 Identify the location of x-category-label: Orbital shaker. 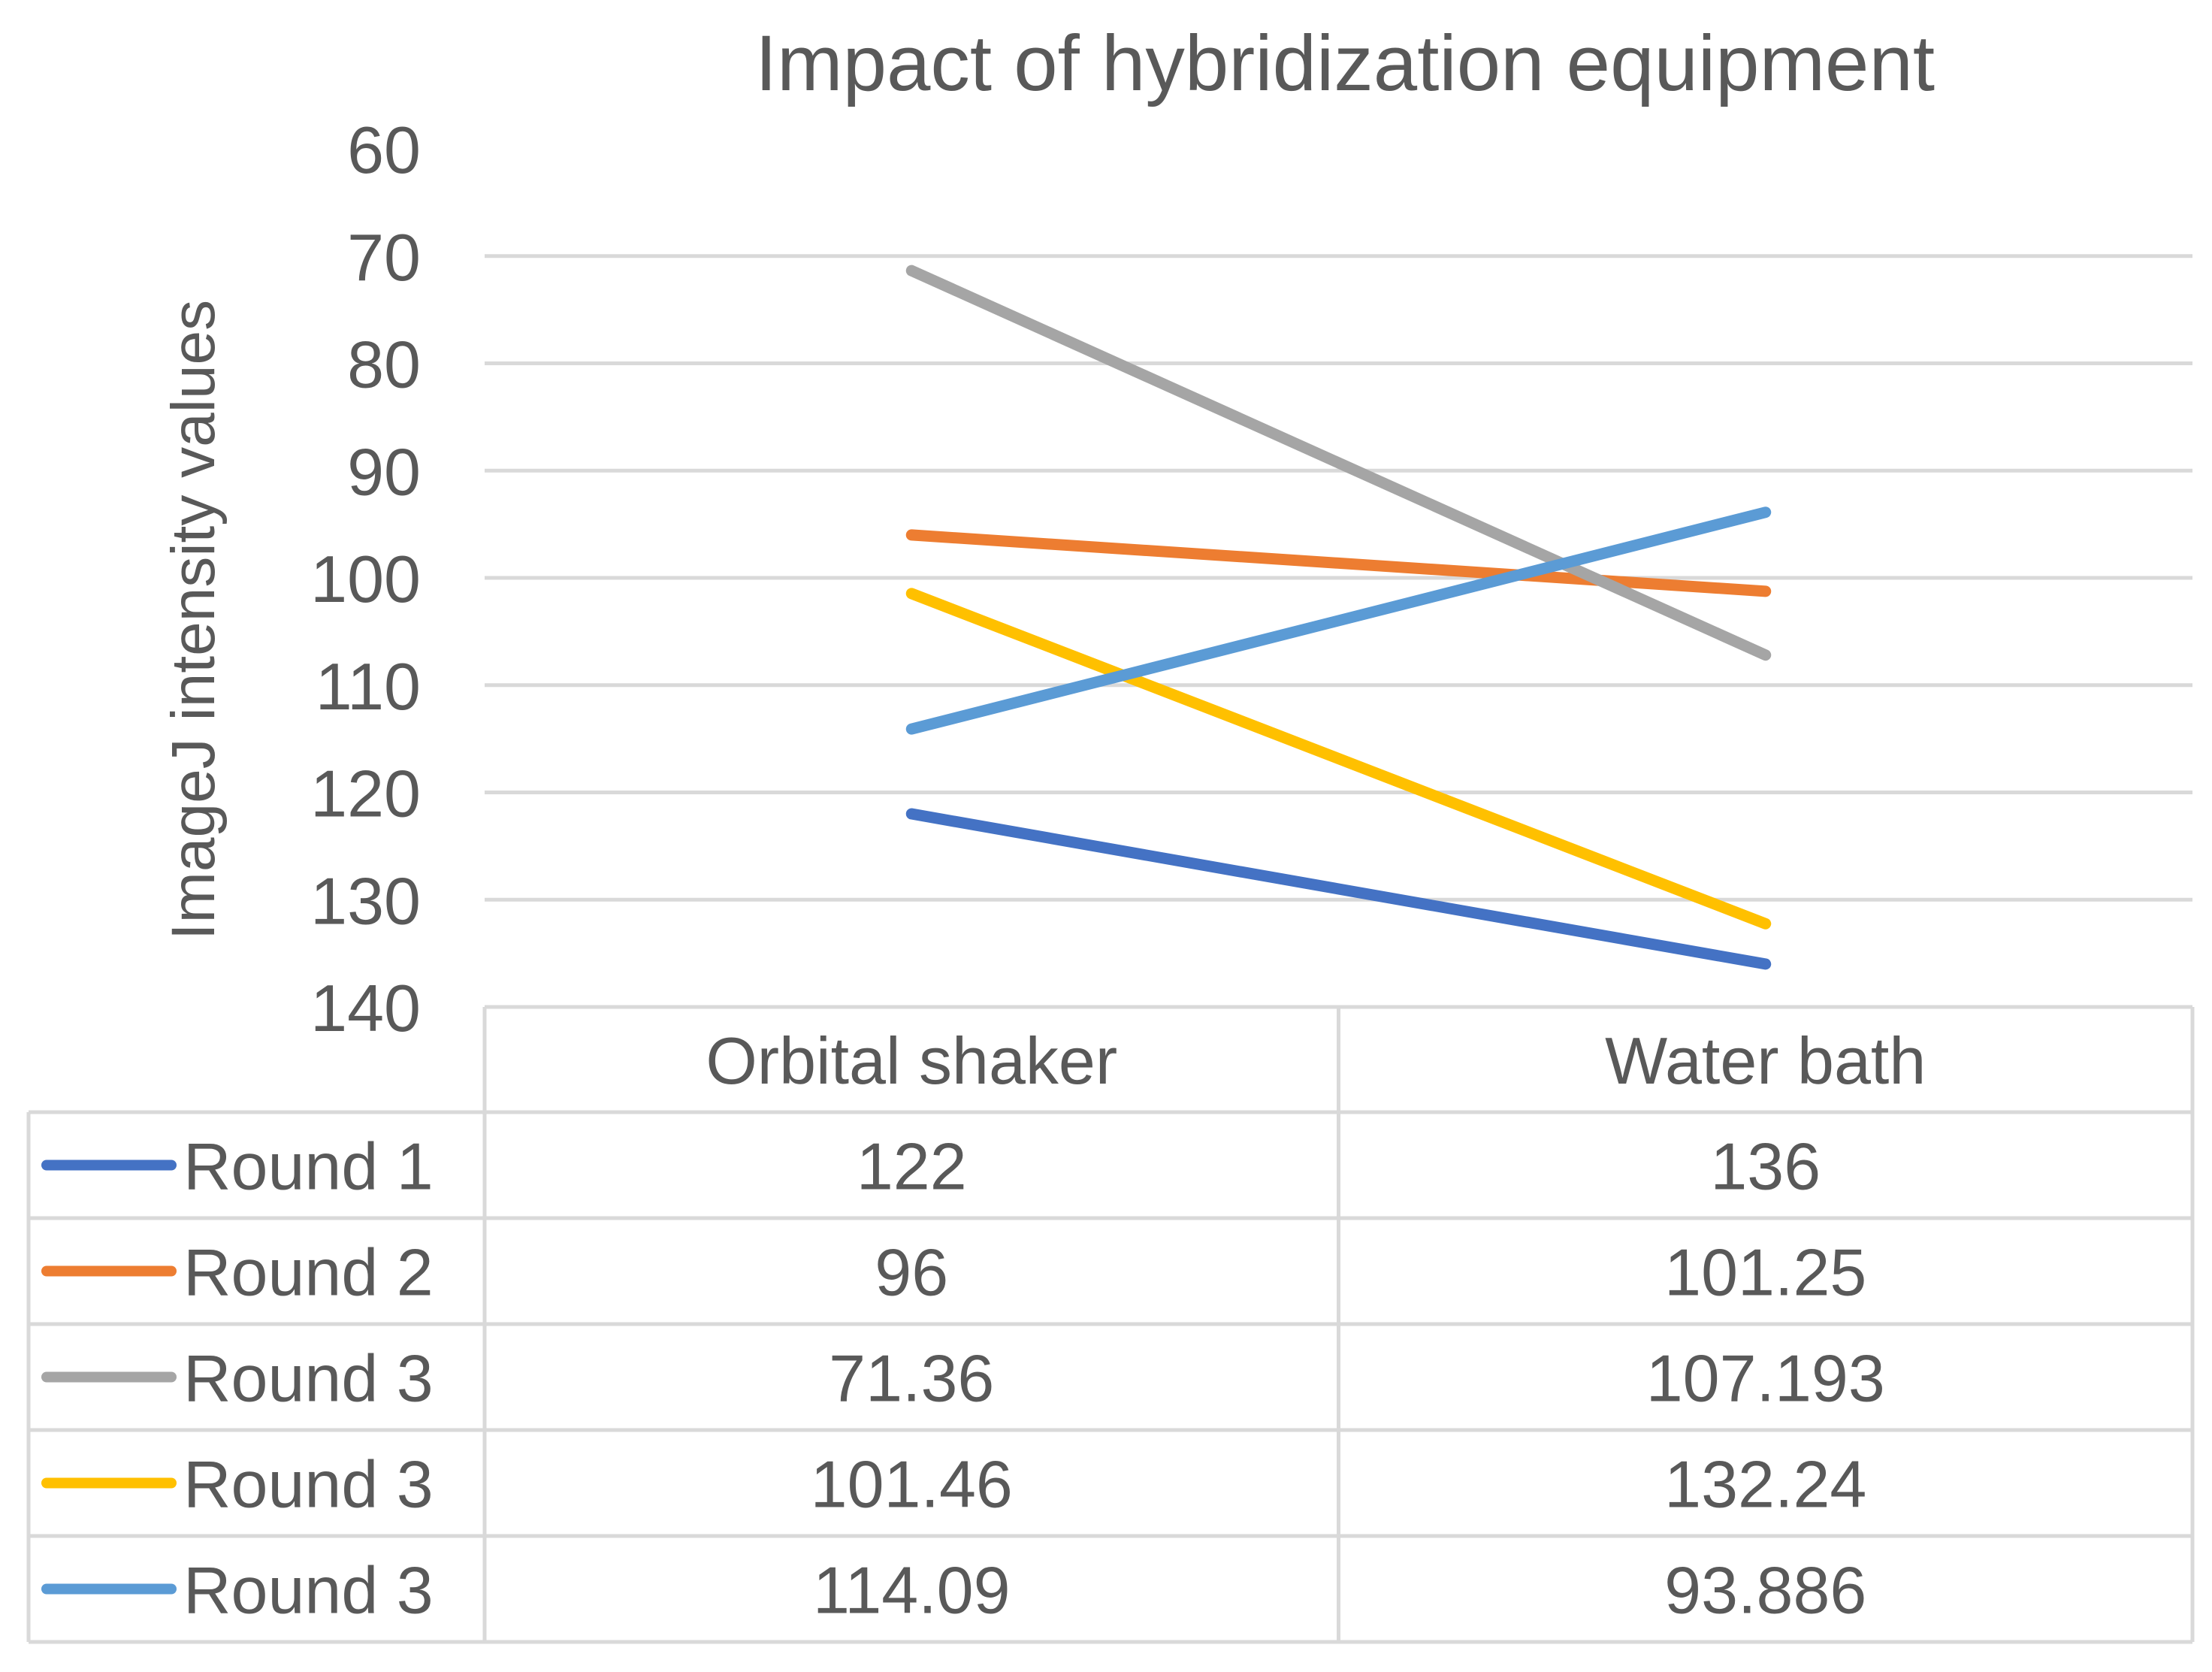
(911, 1060).